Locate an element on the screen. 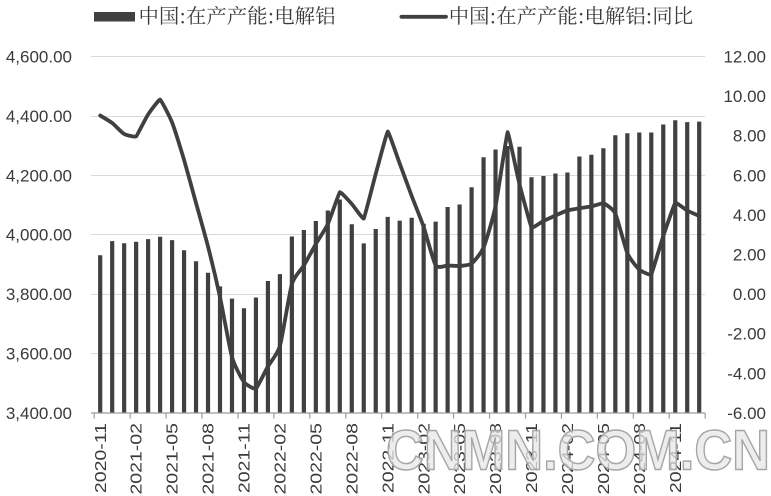  svg-text: 3,400.00 is located at coordinates (39, 413).